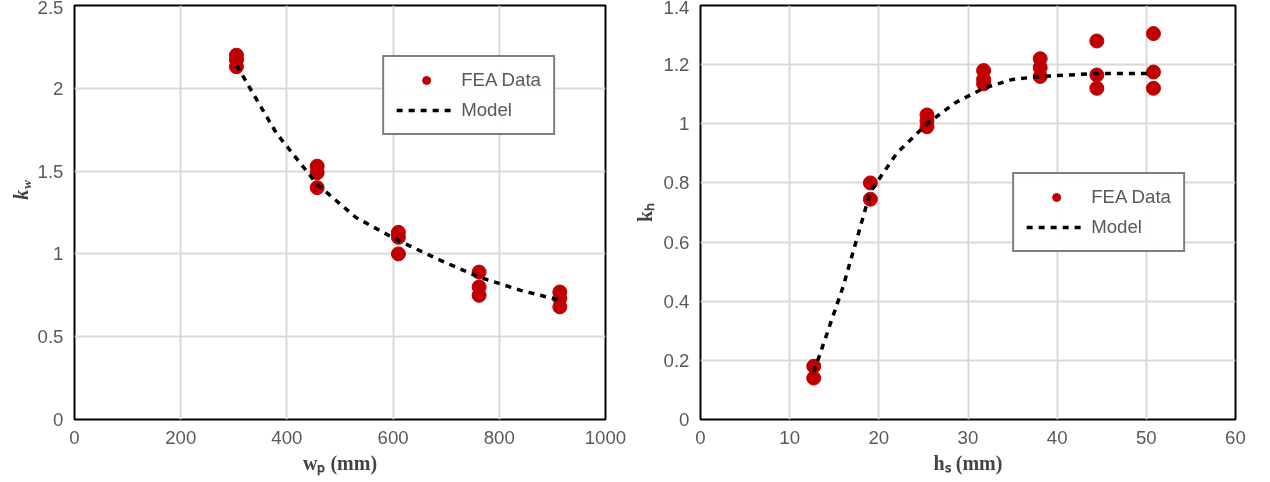 The width and height of the screenshot is (1270, 482). I want to click on x-tick-label: 800, so click(499, 437).